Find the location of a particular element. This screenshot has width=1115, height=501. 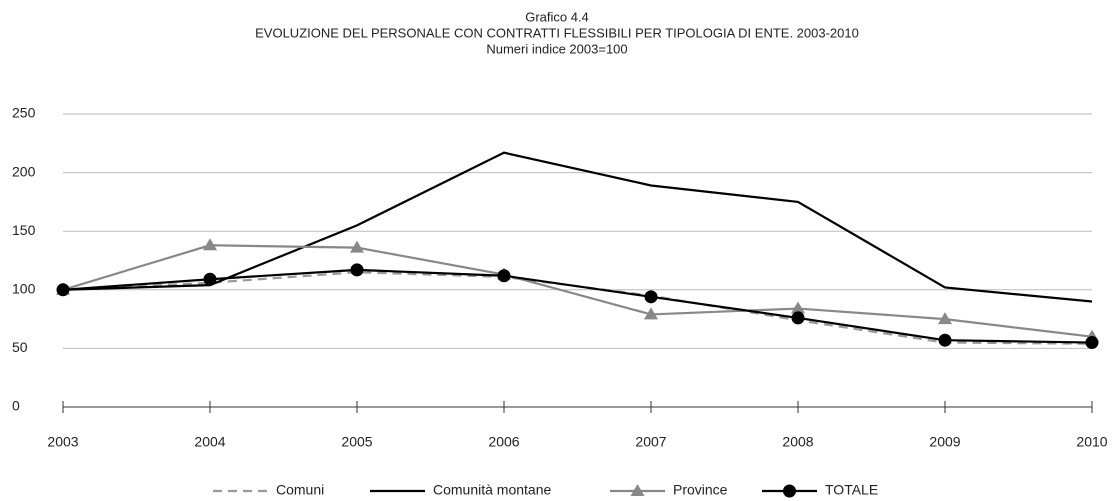

legend-label: Comunità montane is located at coordinates (492, 490).